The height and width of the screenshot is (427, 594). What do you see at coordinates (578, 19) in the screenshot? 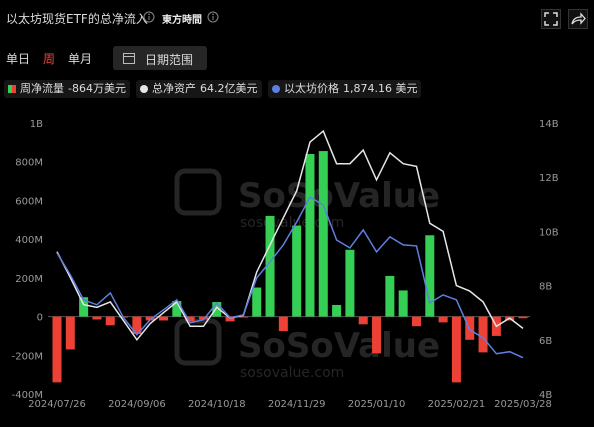
I see `share-button` at bounding box center [578, 19].